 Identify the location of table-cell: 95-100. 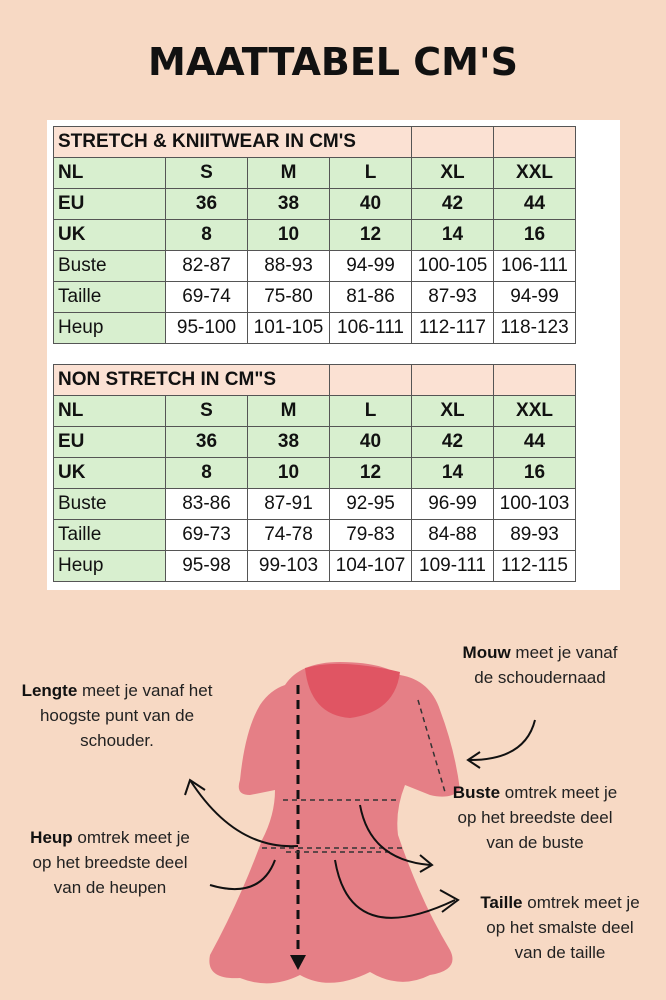
(206, 328).